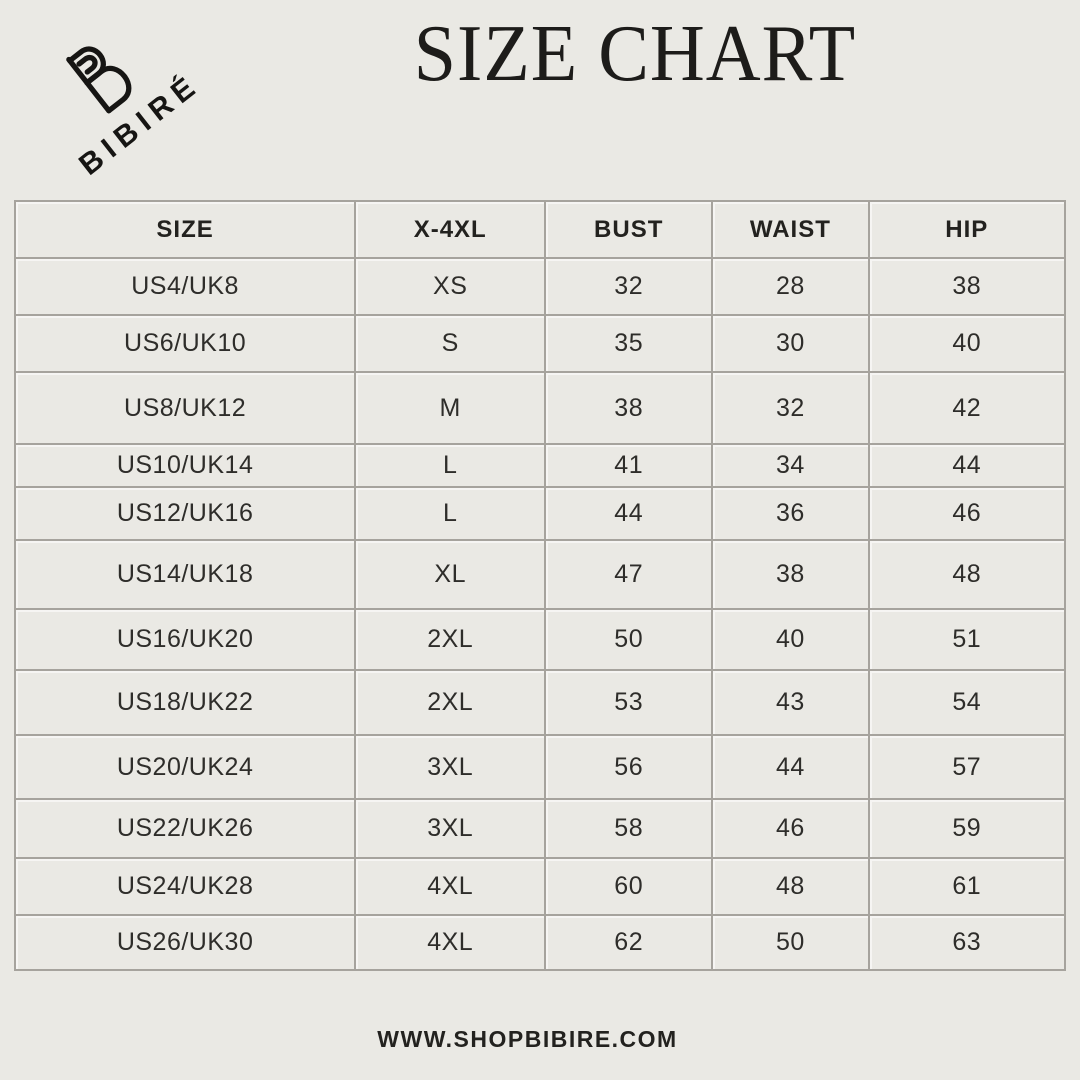 Image resolution: width=1080 pixels, height=1080 pixels. I want to click on hip-cell: 44, so click(967, 465).